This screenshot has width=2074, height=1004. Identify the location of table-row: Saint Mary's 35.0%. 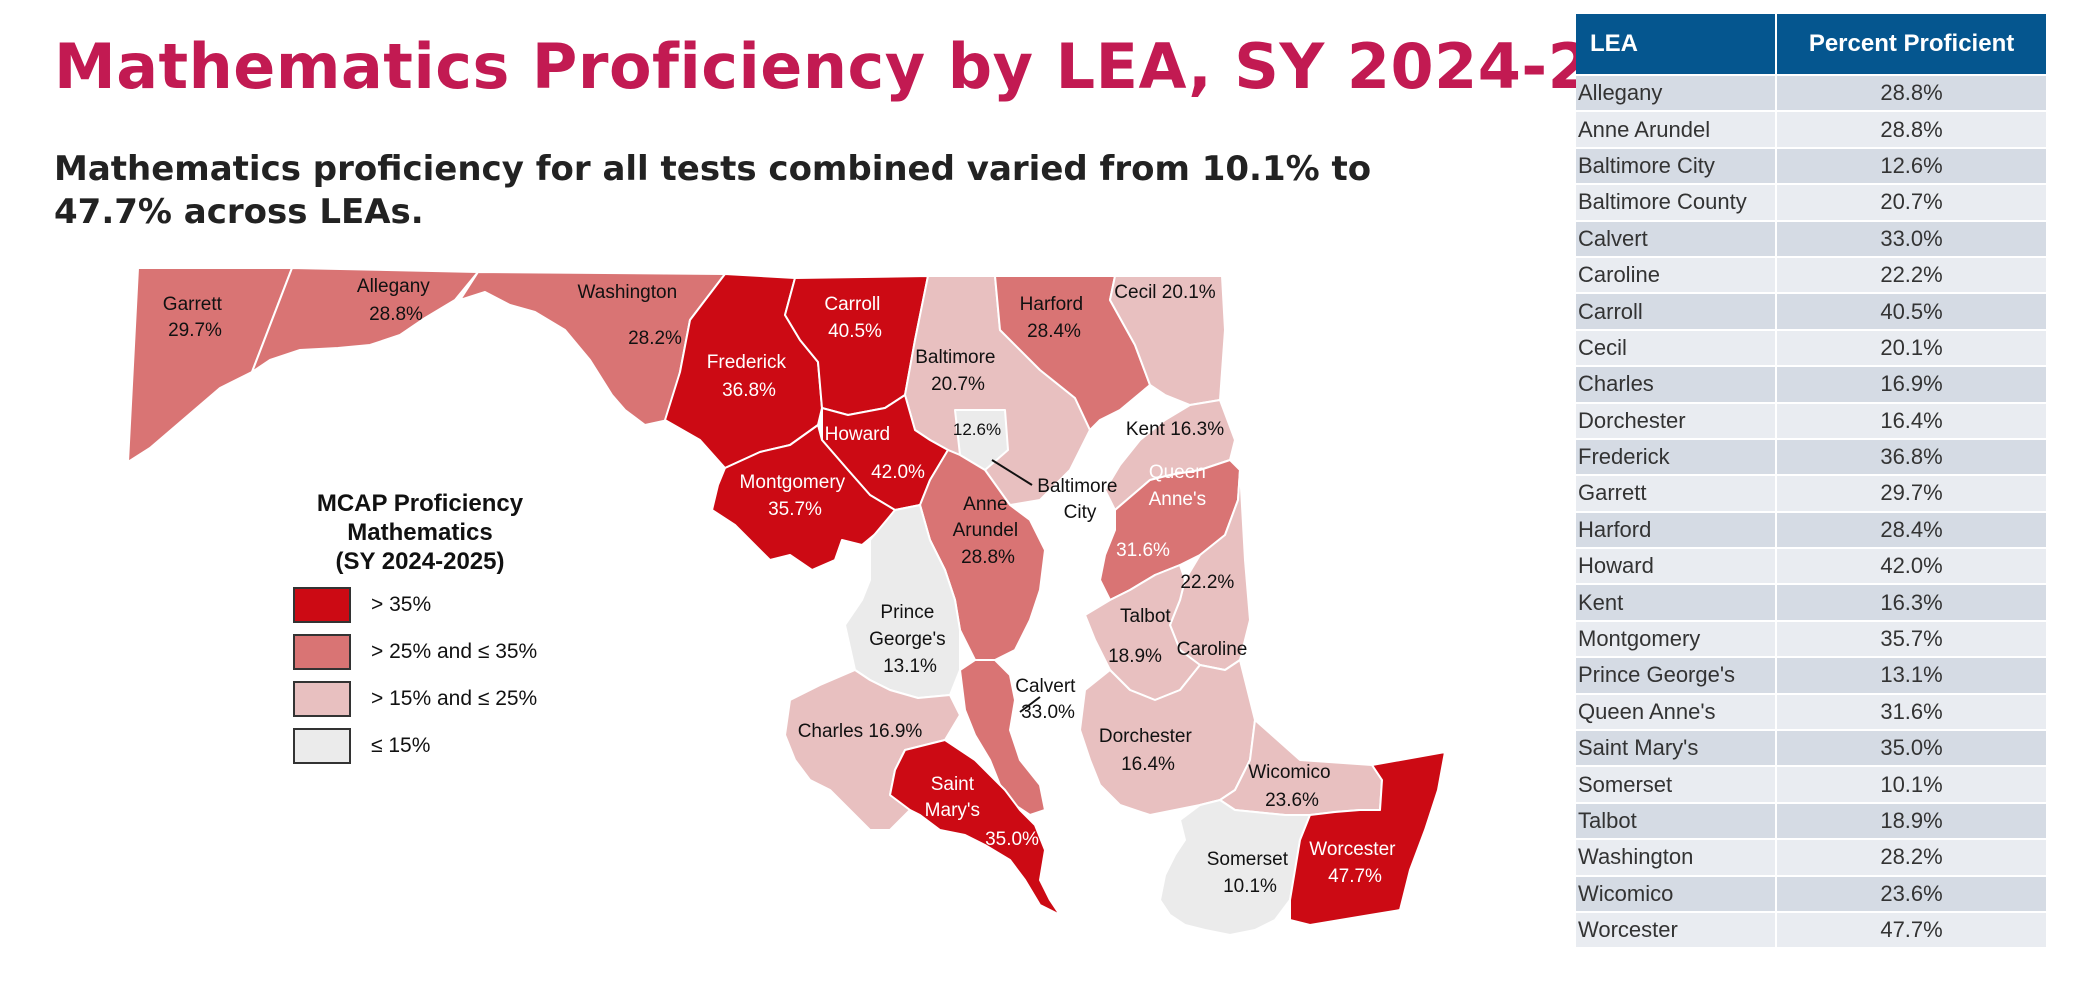
(1811, 748).